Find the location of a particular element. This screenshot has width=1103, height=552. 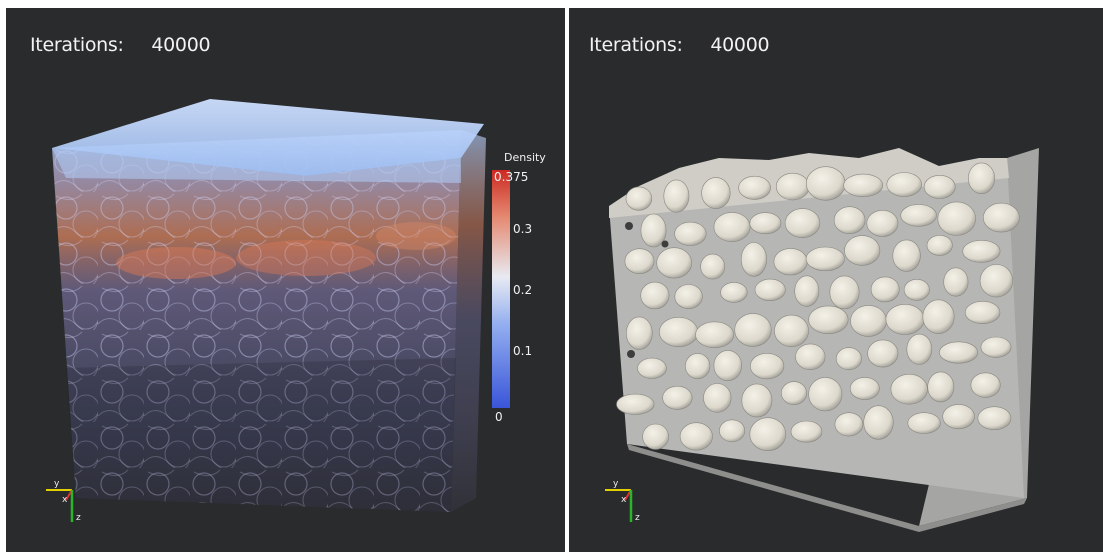

colorbar-tick-0-3: 0.3 is located at coordinates (523, 229).